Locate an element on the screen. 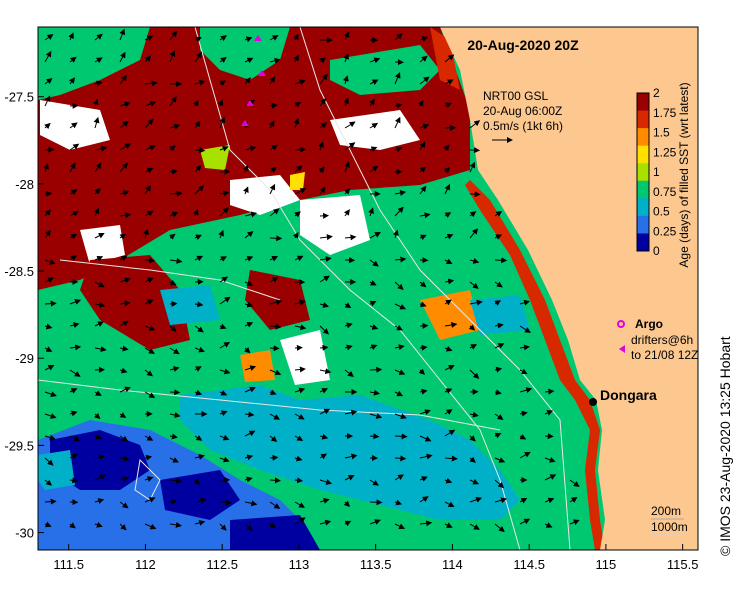 Image resolution: width=739 pixels, height=592 pixels. drifter-icon is located at coordinates (622, 349).